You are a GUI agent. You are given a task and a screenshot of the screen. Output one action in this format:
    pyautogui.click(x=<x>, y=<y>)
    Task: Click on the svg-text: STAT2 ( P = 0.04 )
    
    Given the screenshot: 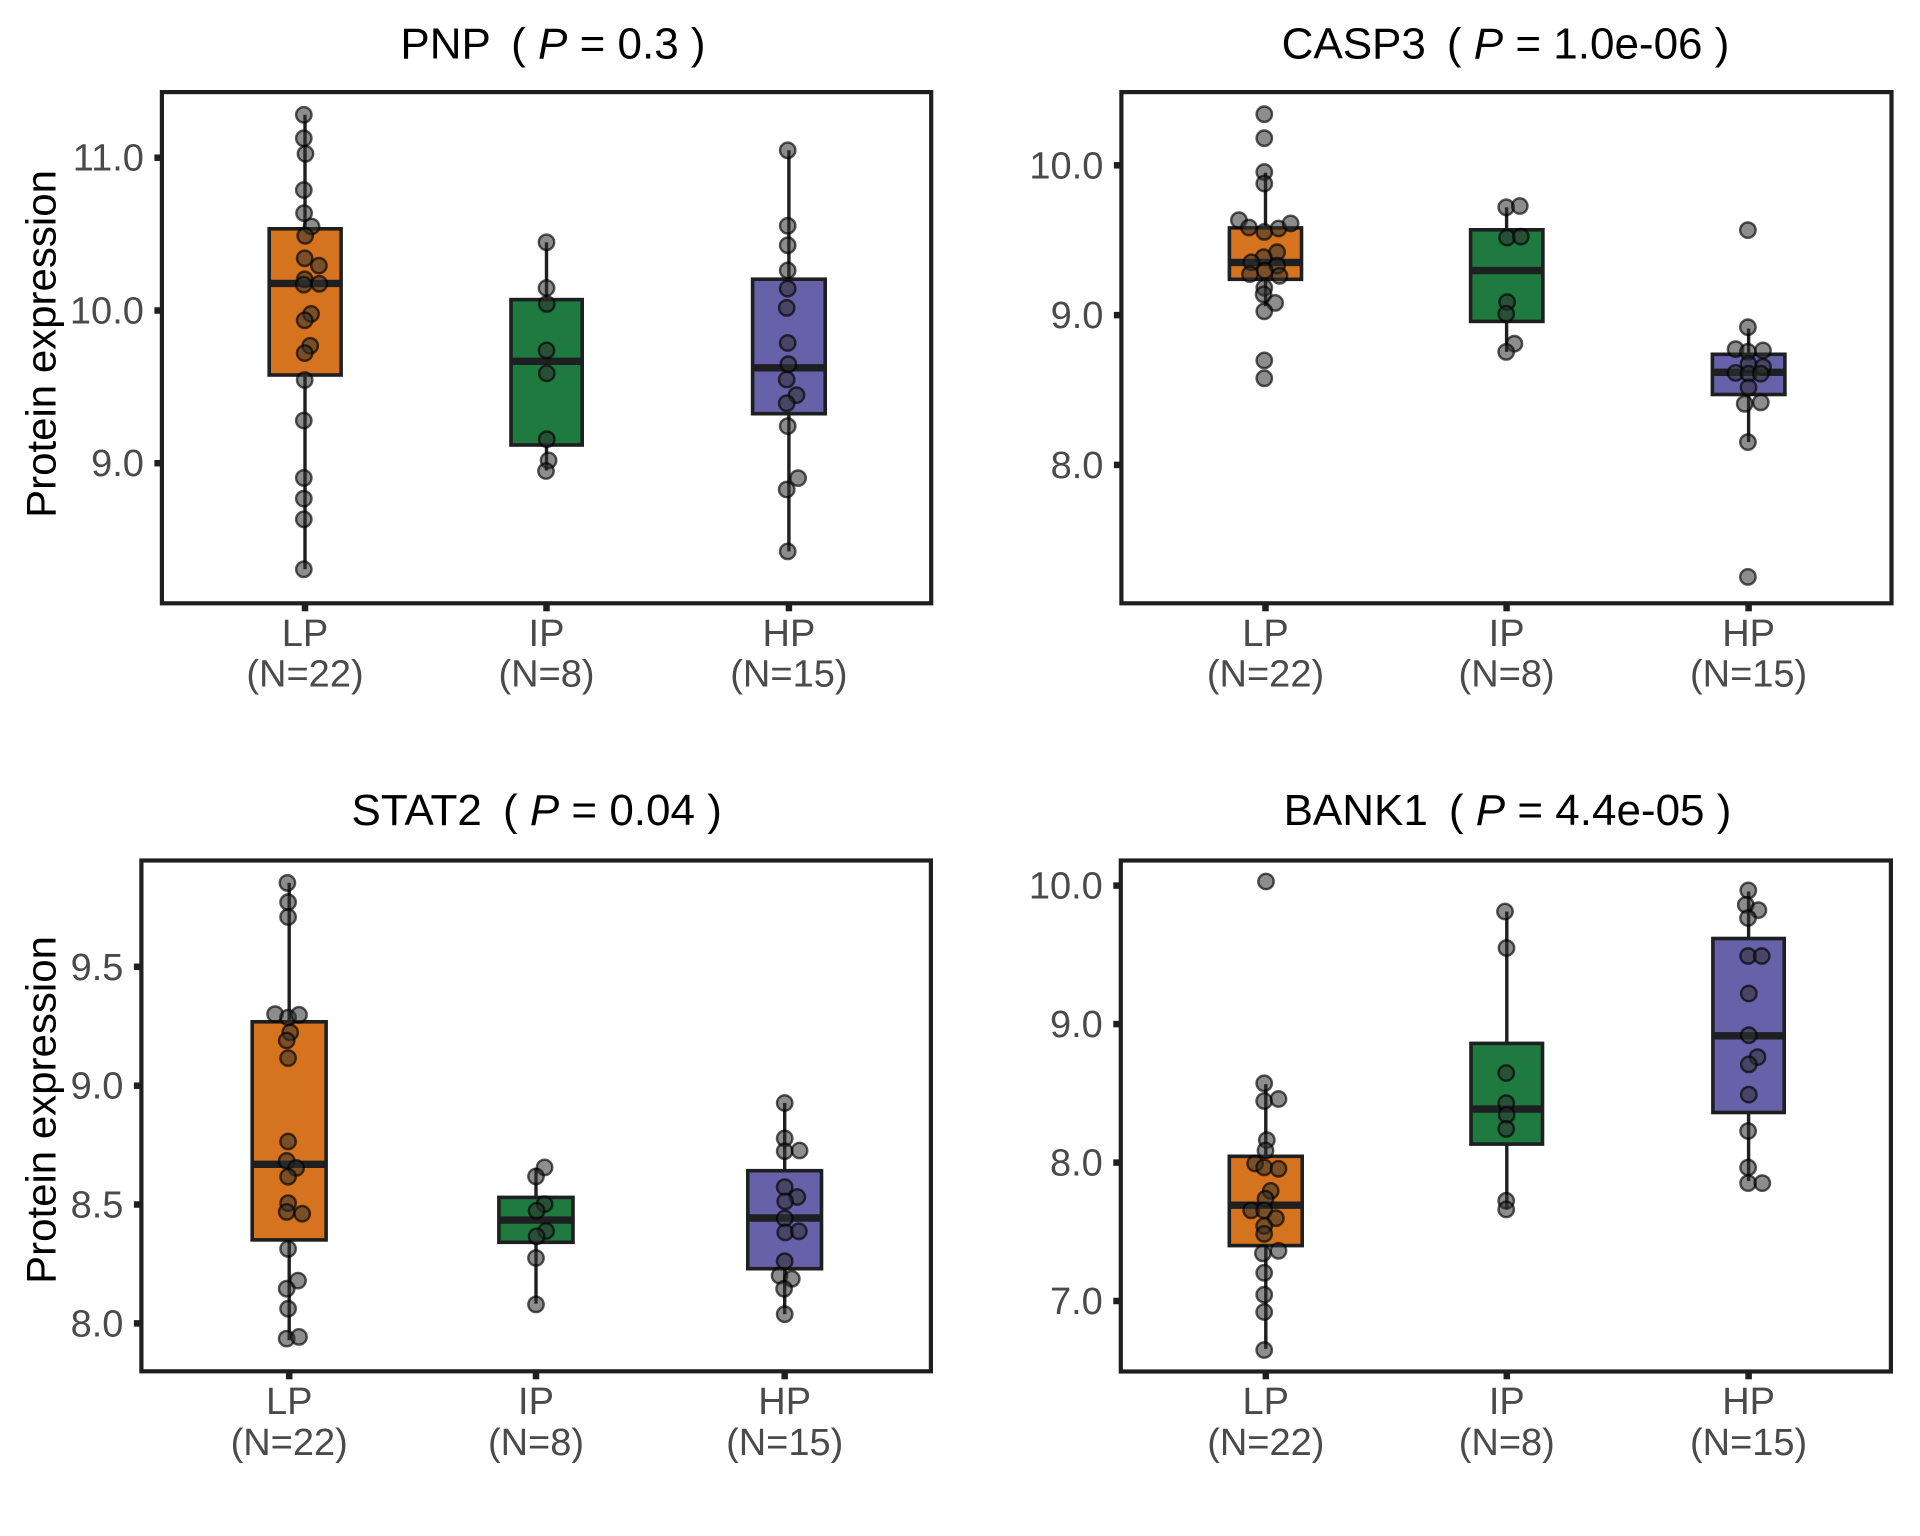 What is the action you would take?
    pyautogui.click(x=537, y=810)
    